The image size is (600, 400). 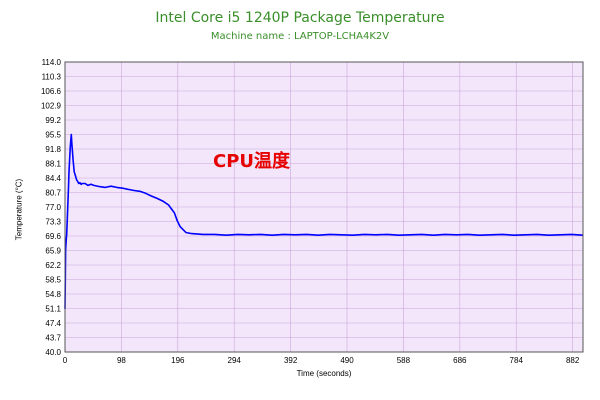 I want to click on y-tick-label: 40.0, so click(x=53, y=352).